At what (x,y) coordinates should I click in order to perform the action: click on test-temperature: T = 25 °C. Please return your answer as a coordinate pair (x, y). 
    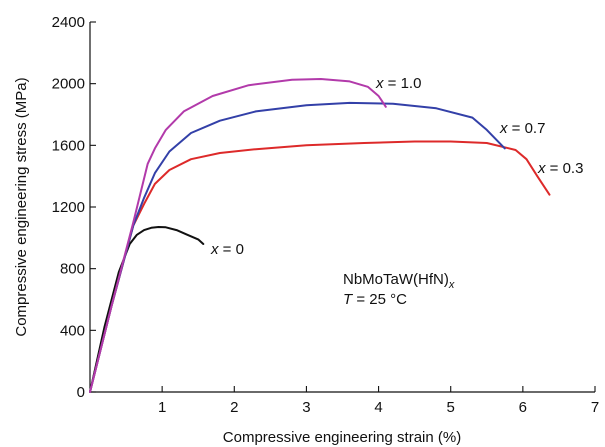
    Looking at the image, I should click on (375, 299).